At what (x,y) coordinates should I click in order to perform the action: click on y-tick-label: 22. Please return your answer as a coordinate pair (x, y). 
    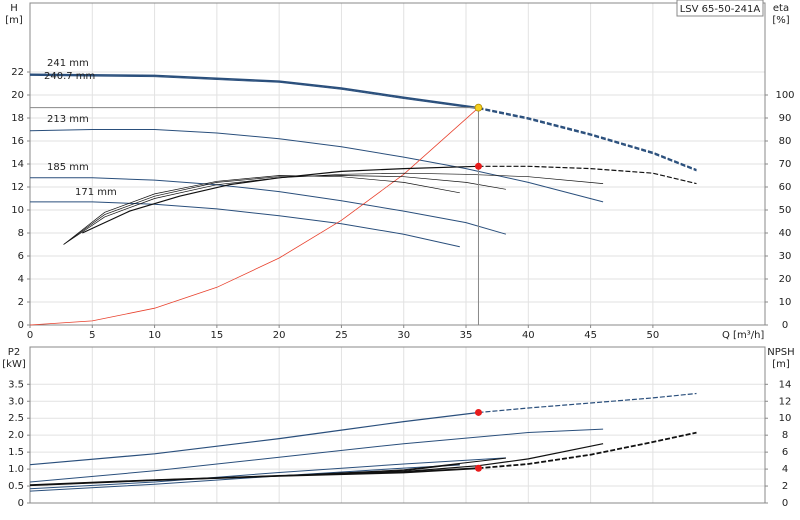
    Looking at the image, I should click on (17, 72).